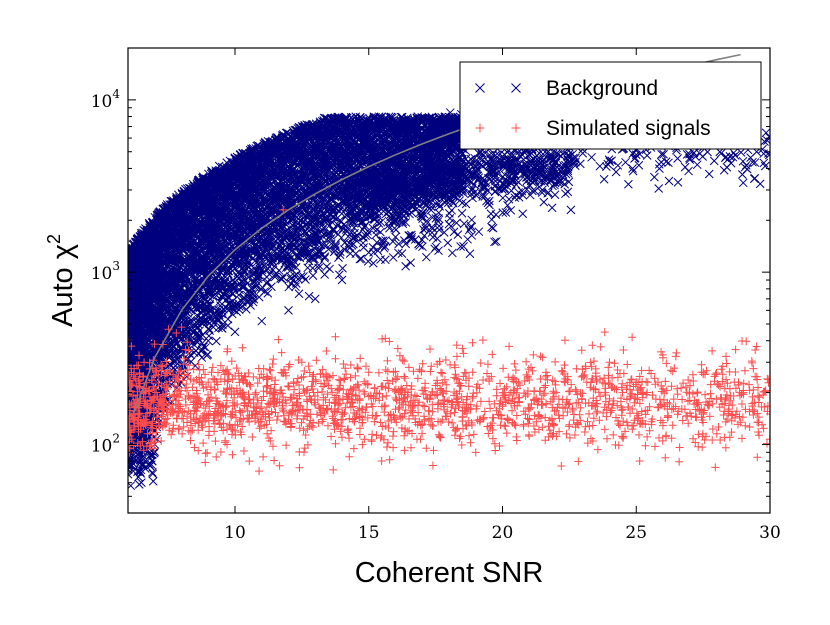 Image resolution: width=830 pixels, height=625 pixels. I want to click on y-tick-label: 10², so click(105, 443).